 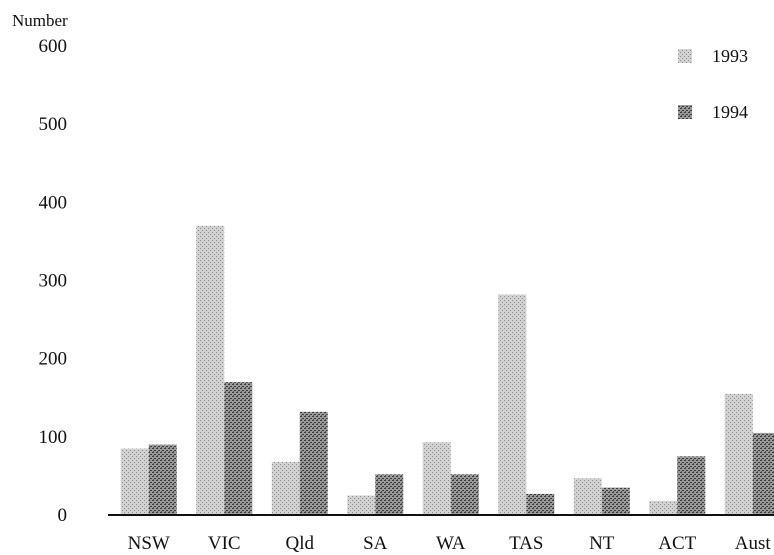 What do you see at coordinates (685, 112) in the screenshot?
I see `legend-swatch-1994` at bounding box center [685, 112].